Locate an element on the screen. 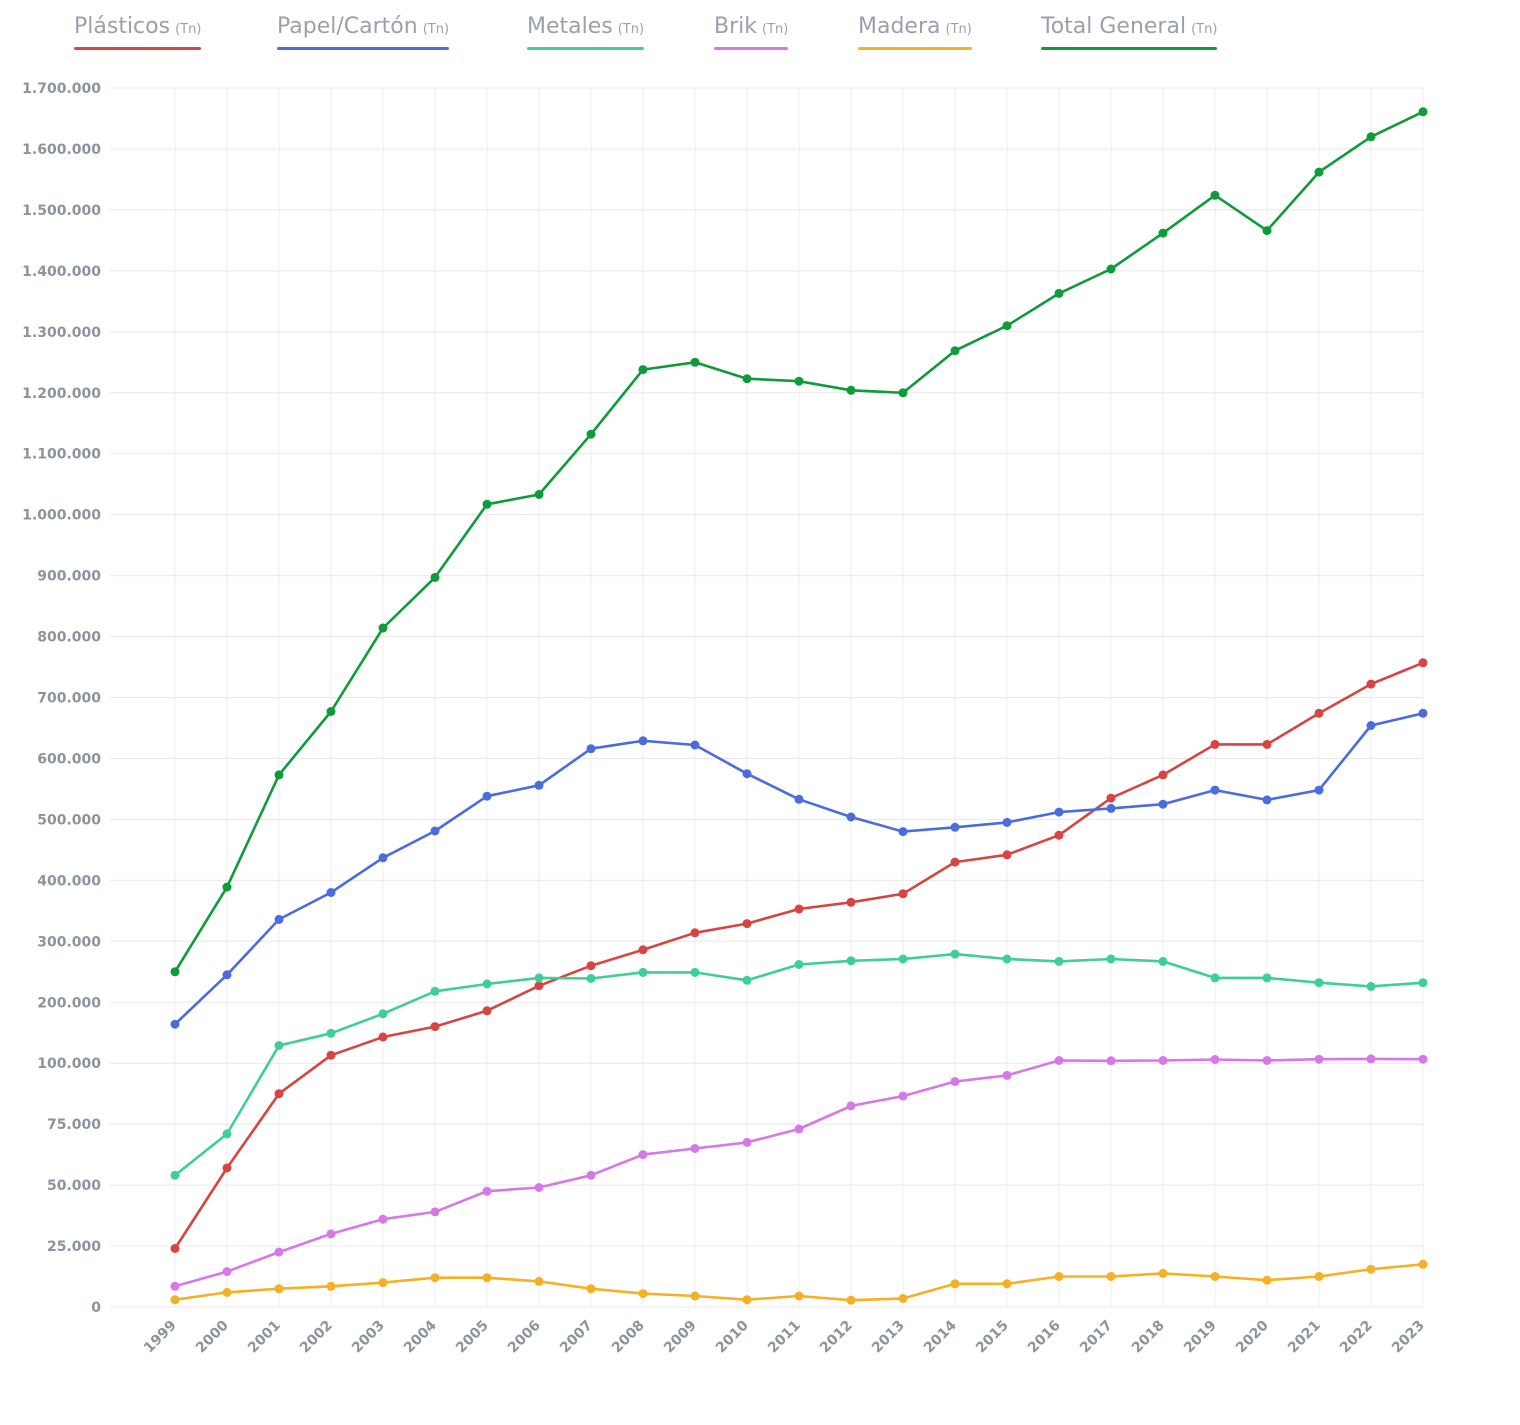 The height and width of the screenshot is (1425, 1520). legend-item-5: Total General (Tn) is located at coordinates (1129, 32).